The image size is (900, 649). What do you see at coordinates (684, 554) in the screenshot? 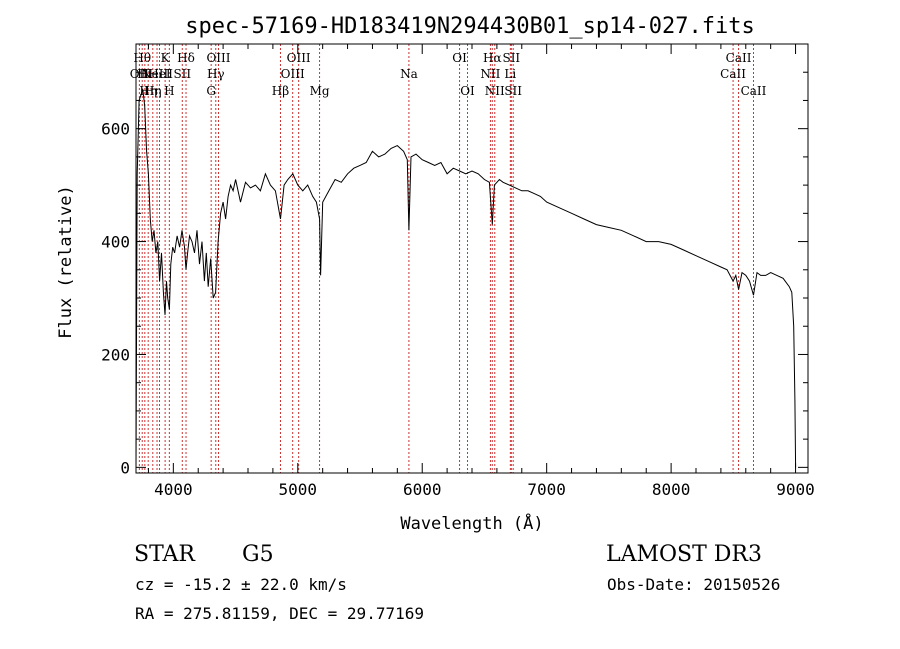
I see `survey-name: LAMOST DR3` at bounding box center [684, 554].